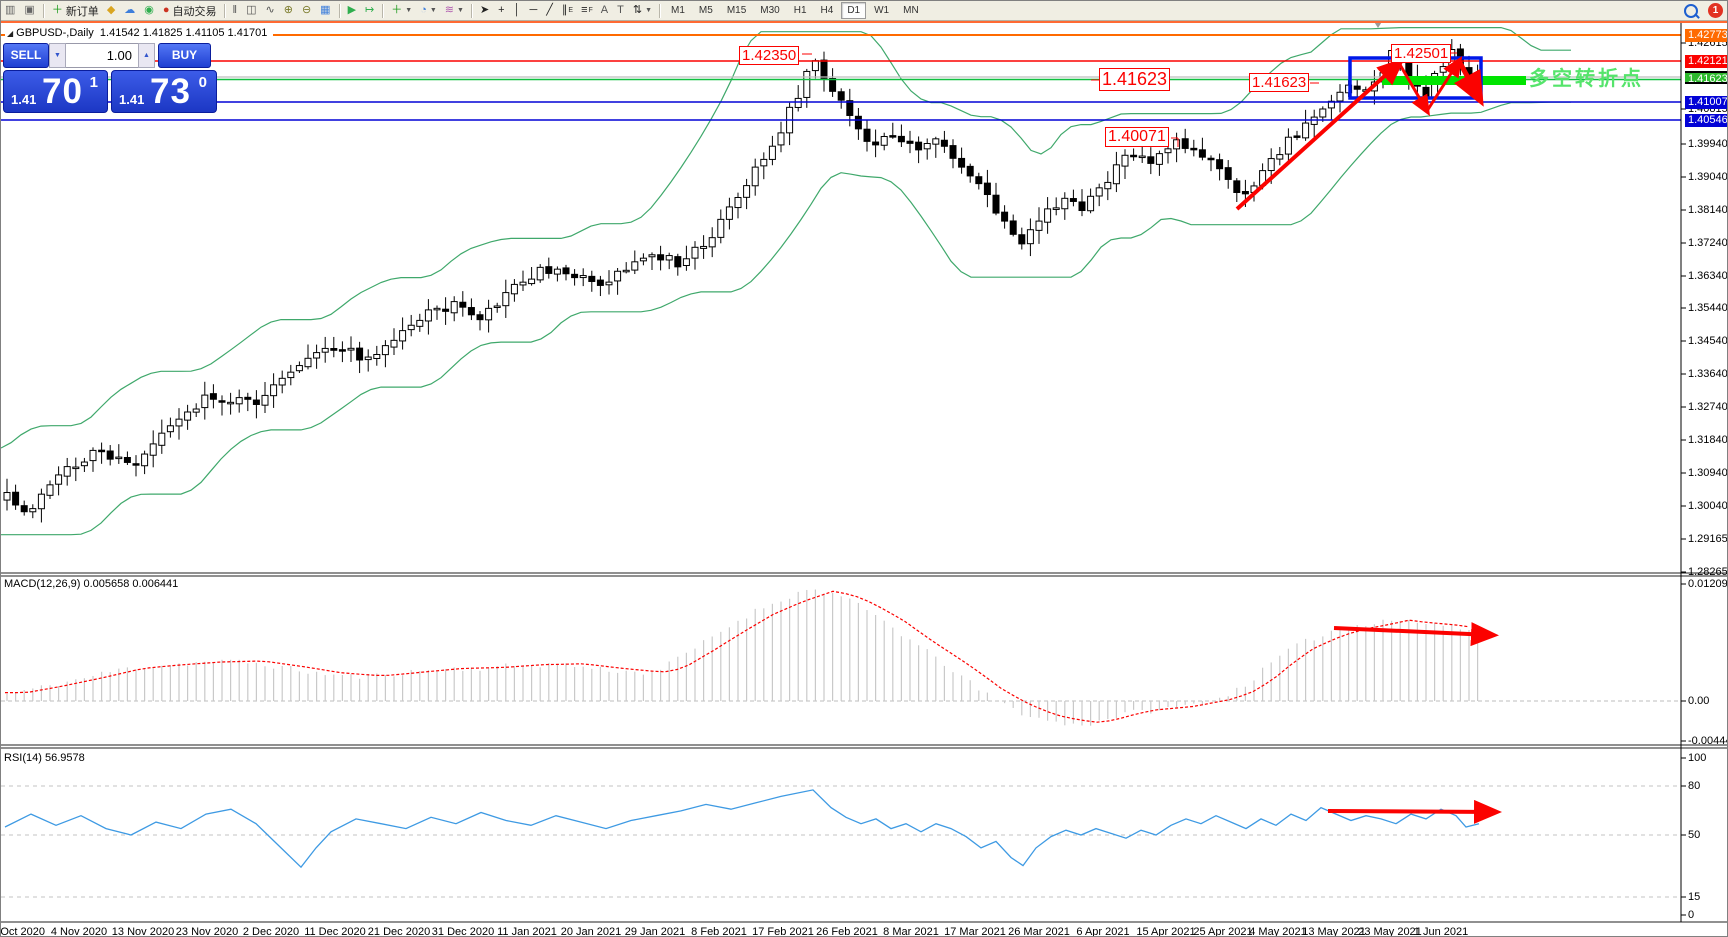 Image resolution: width=1728 pixels, height=937 pixels. I want to click on timeframe-w1-button: W1, so click(882, 10).